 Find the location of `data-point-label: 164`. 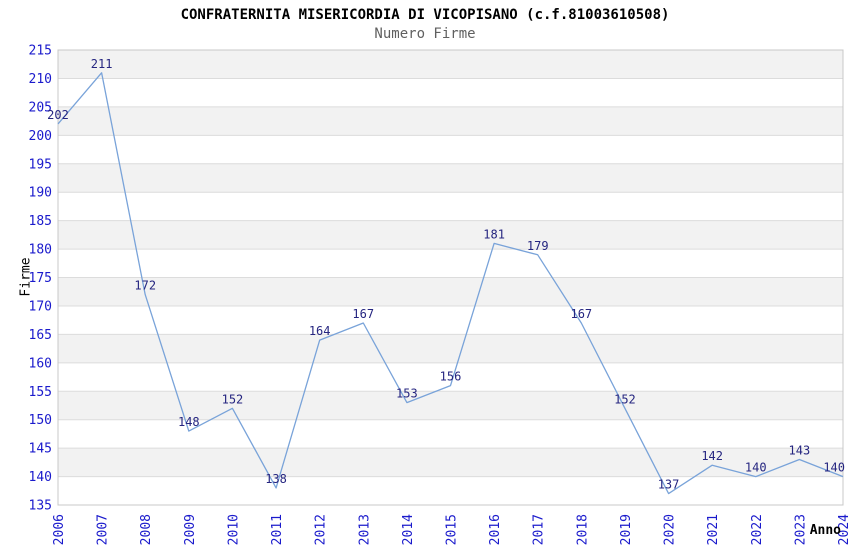

data-point-label: 164 is located at coordinates (320, 331).